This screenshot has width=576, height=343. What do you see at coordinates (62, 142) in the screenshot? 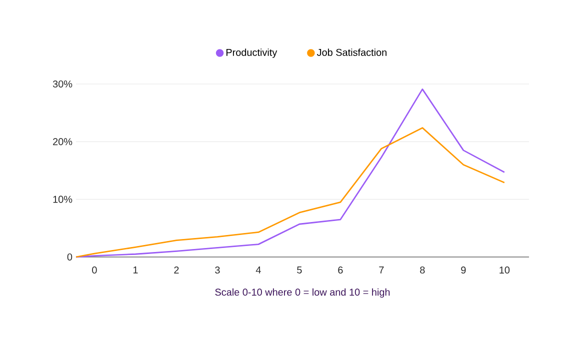
I see `y-tick-label: 20%` at bounding box center [62, 142].